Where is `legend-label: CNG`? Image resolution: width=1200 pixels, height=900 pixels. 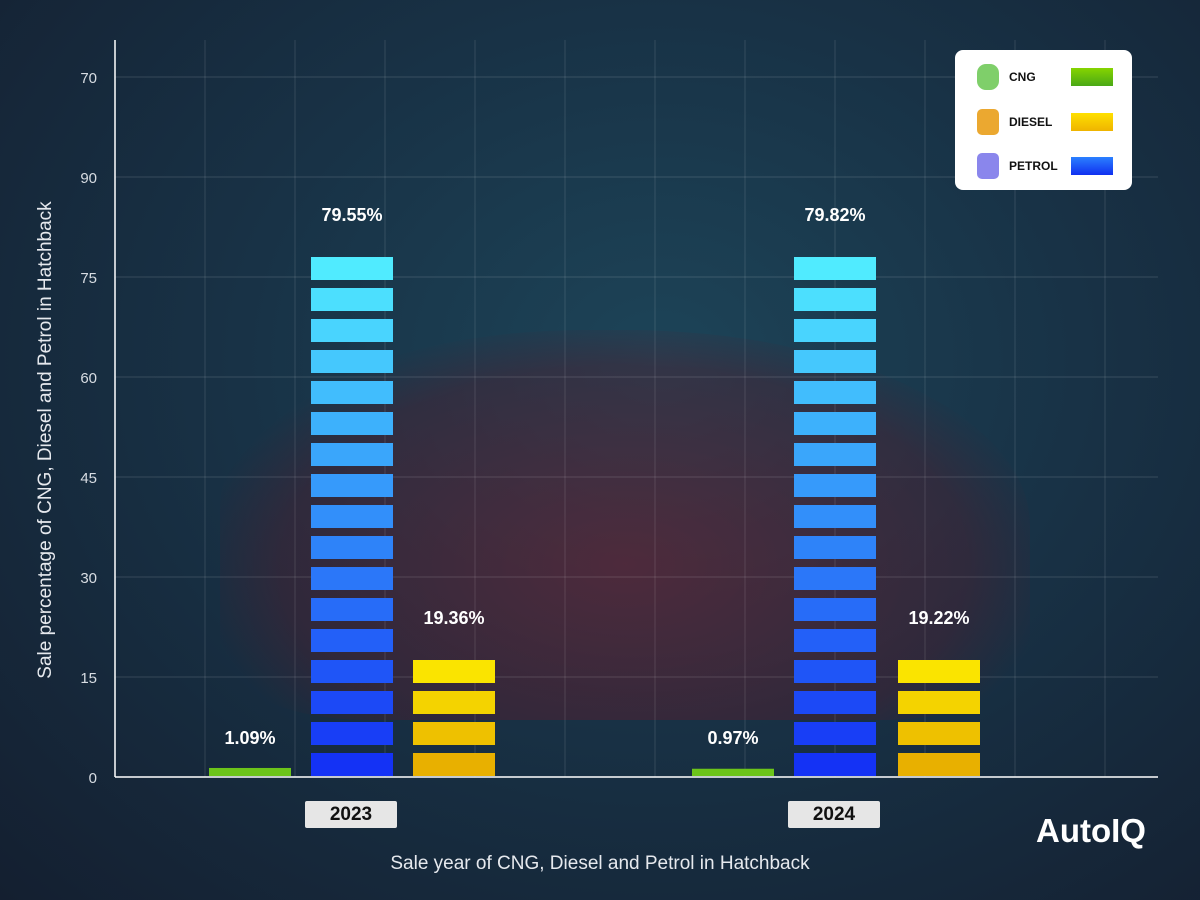 legend-label: CNG is located at coordinates (1022, 77).